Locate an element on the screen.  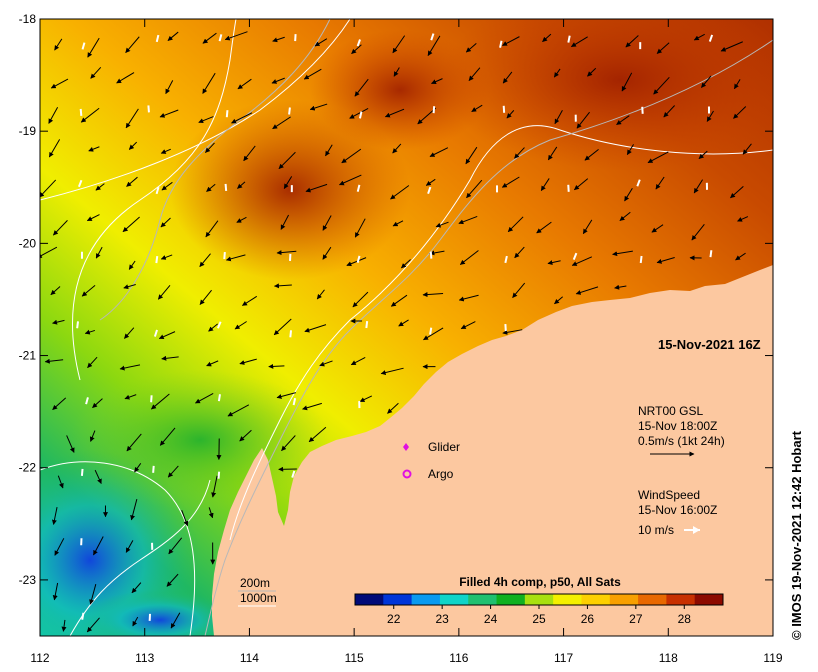
cool-patch is located at coordinates (120, 543).